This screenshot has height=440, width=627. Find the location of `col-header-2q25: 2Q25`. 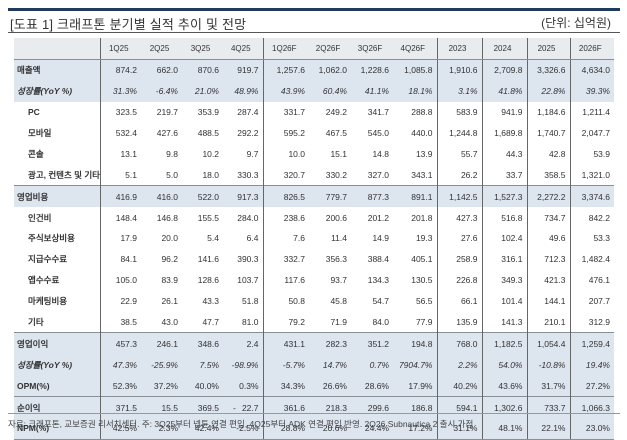

col-header-2q25: 2Q25 is located at coordinates (161, 49).